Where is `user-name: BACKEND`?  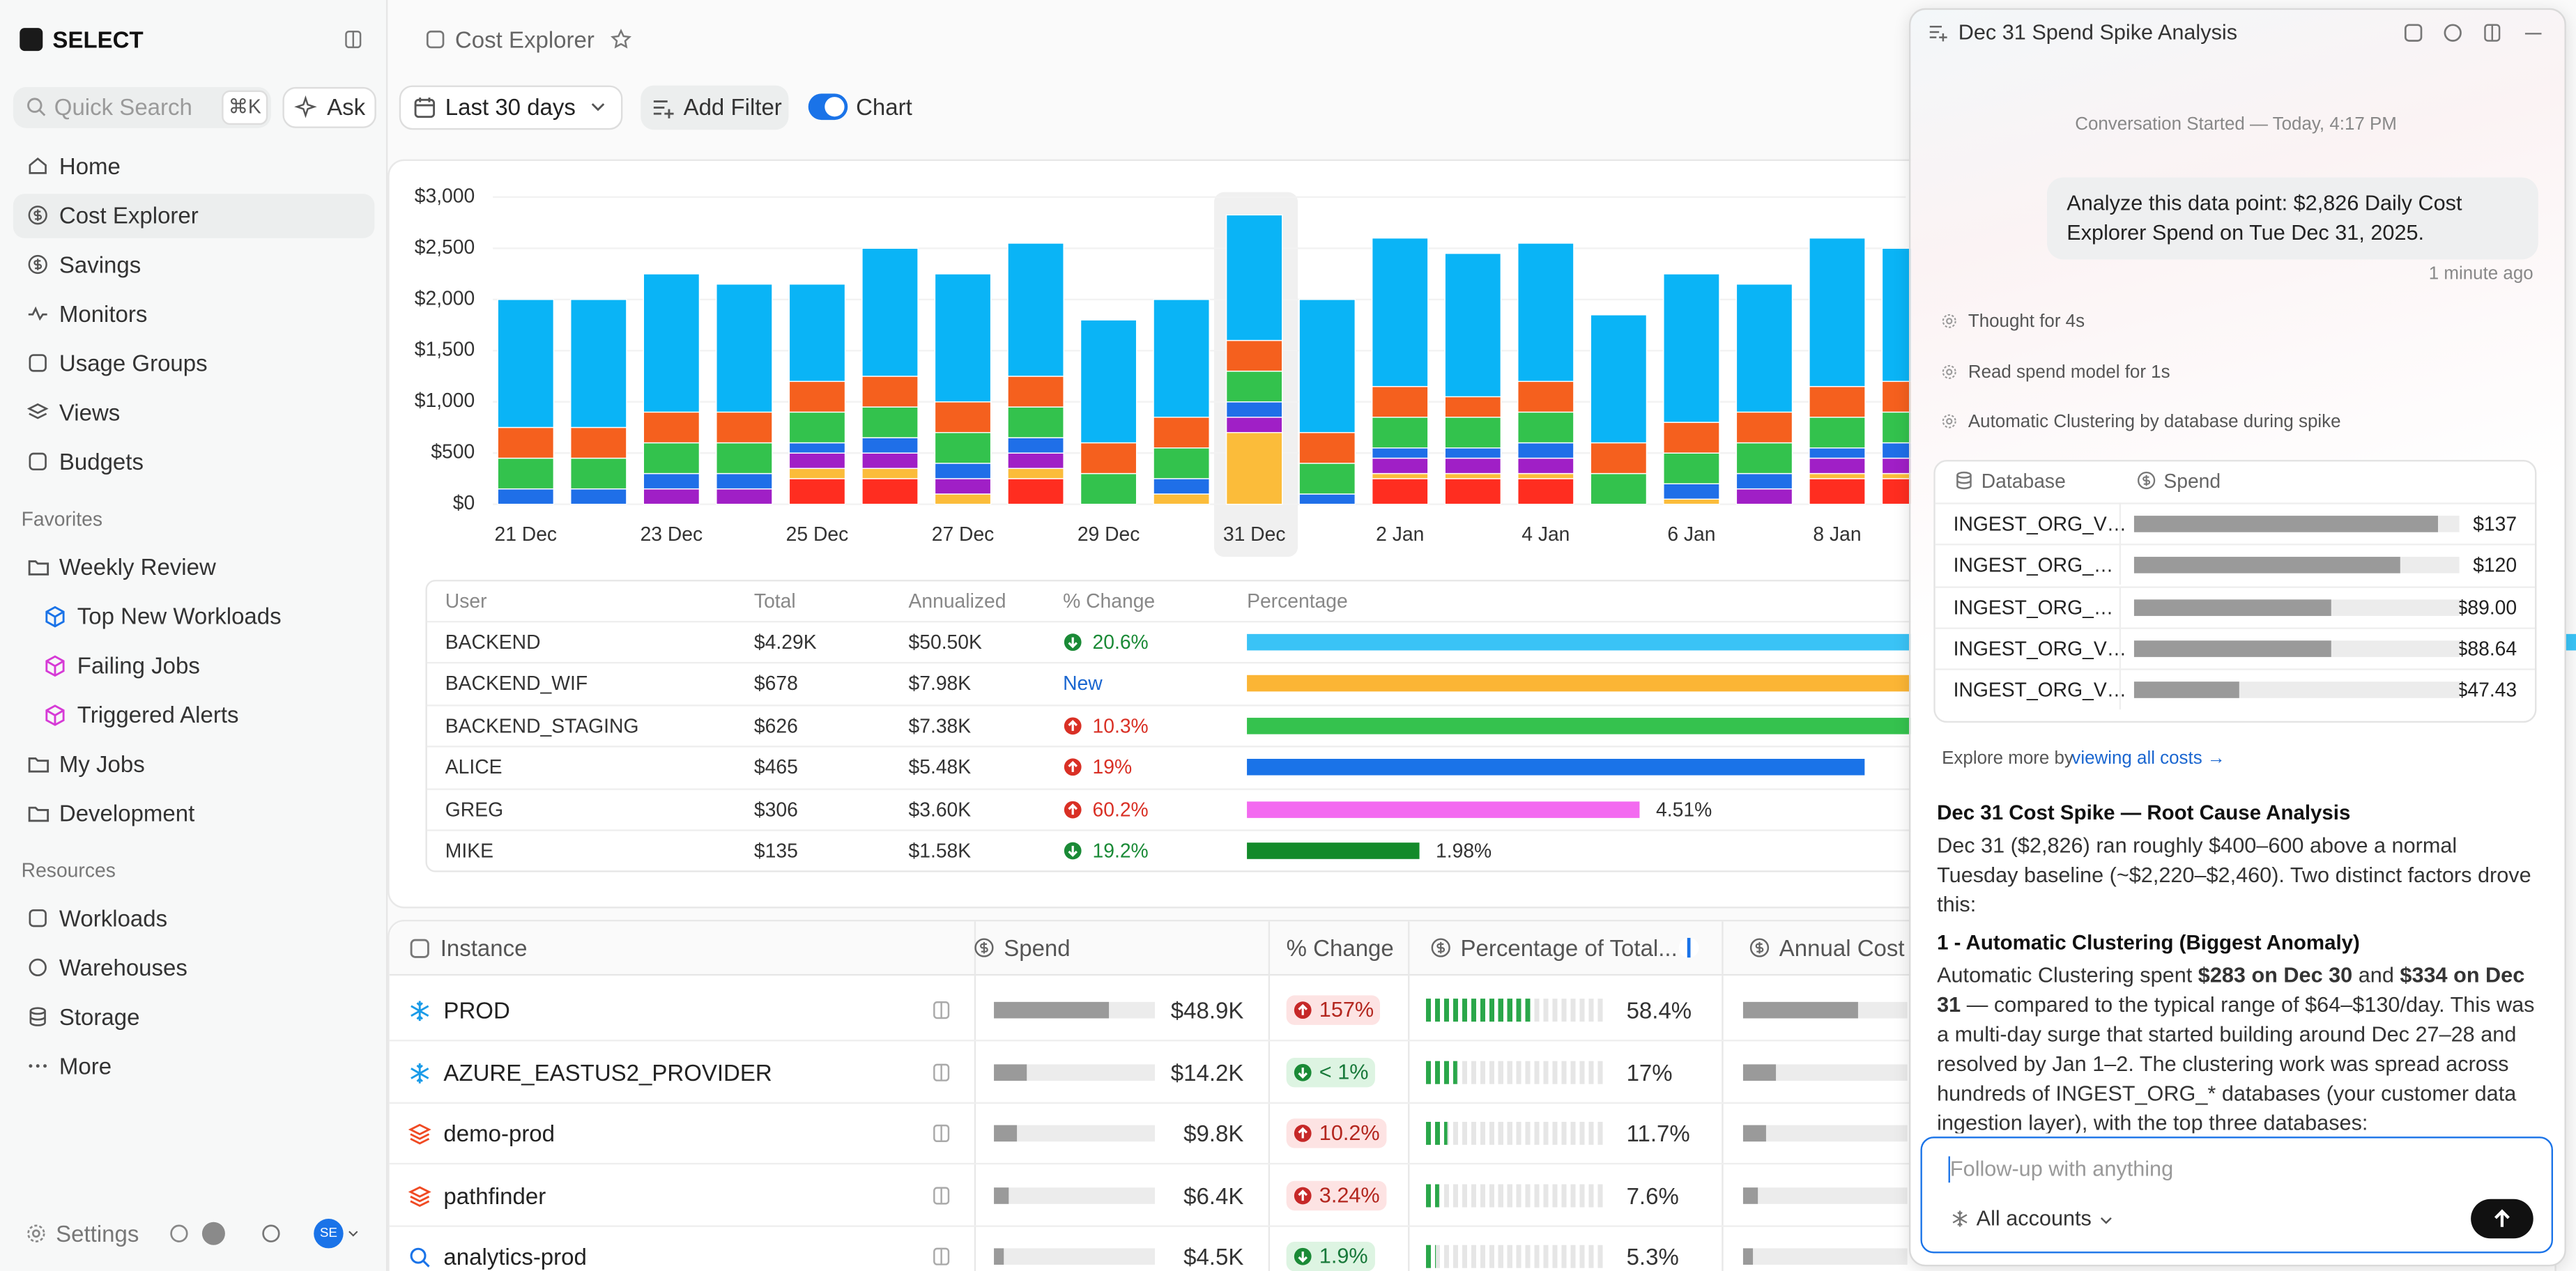 user-name: BACKEND is located at coordinates (493, 642).